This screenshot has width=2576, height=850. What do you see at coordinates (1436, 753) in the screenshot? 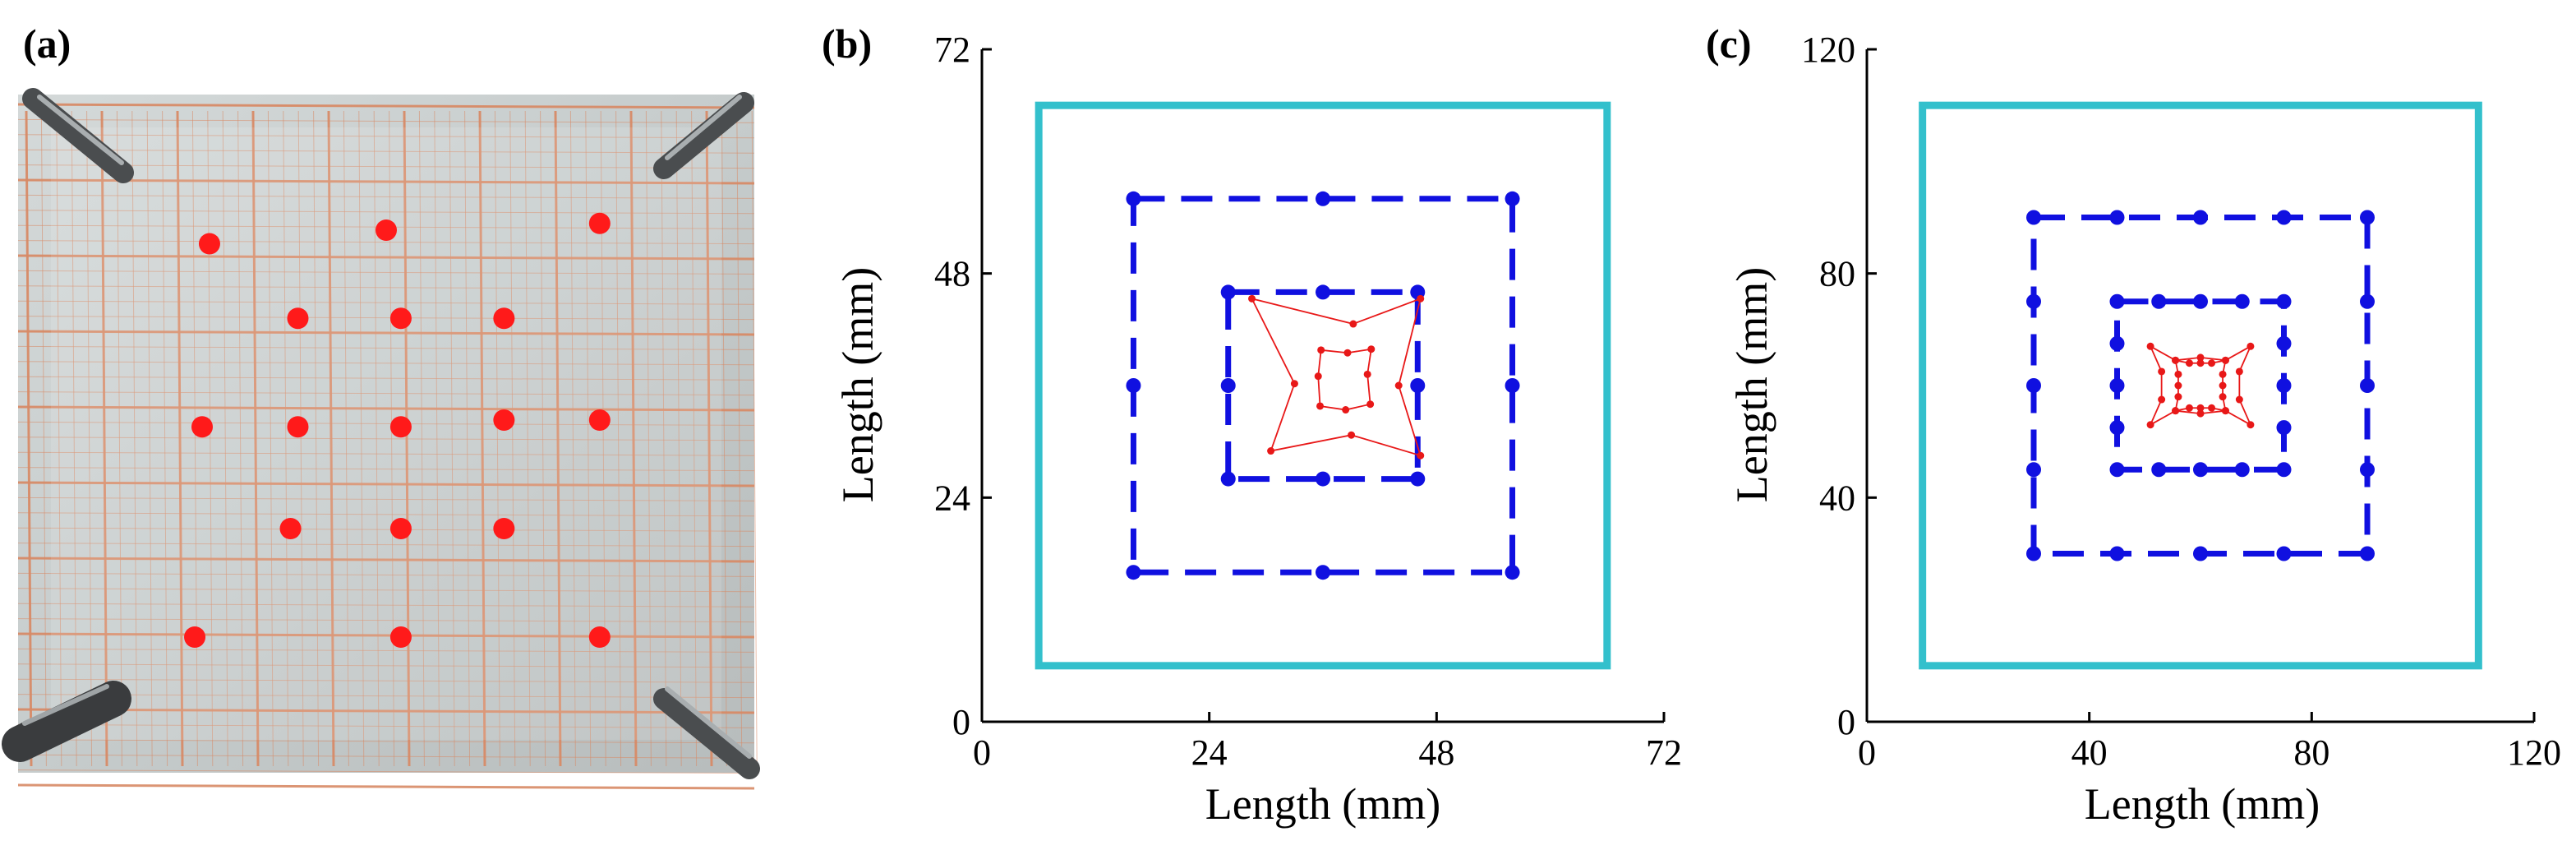
I see `chart-b-x-tick-label: 48` at bounding box center [1436, 753].